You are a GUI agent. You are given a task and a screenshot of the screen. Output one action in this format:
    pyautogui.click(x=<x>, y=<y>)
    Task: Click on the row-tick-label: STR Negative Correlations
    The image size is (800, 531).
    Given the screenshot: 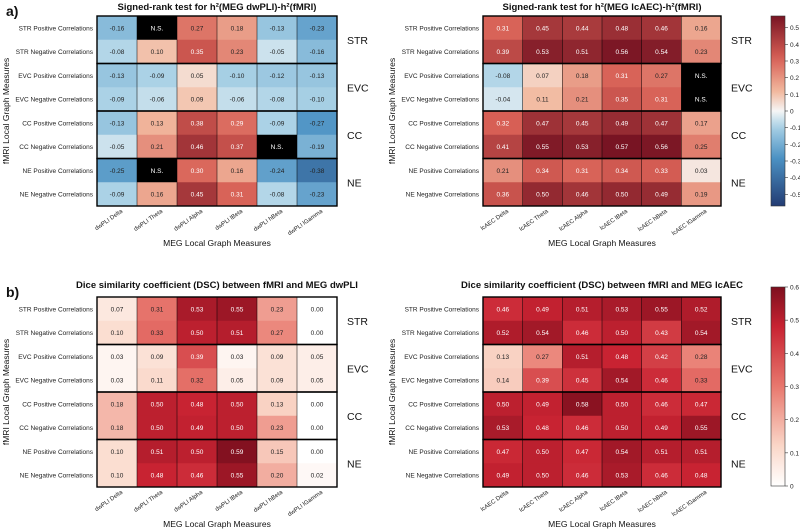 What is the action you would take?
    pyautogui.click(x=55, y=52)
    